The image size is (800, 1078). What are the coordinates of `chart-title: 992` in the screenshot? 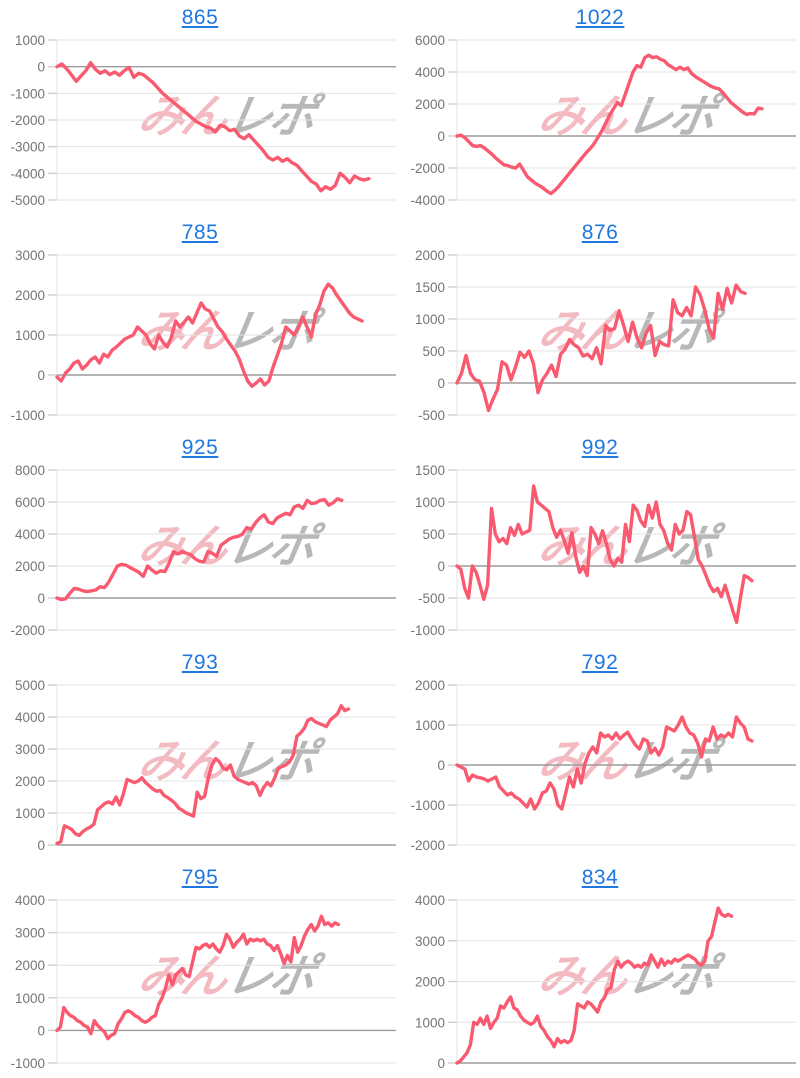 It's located at (600, 448).